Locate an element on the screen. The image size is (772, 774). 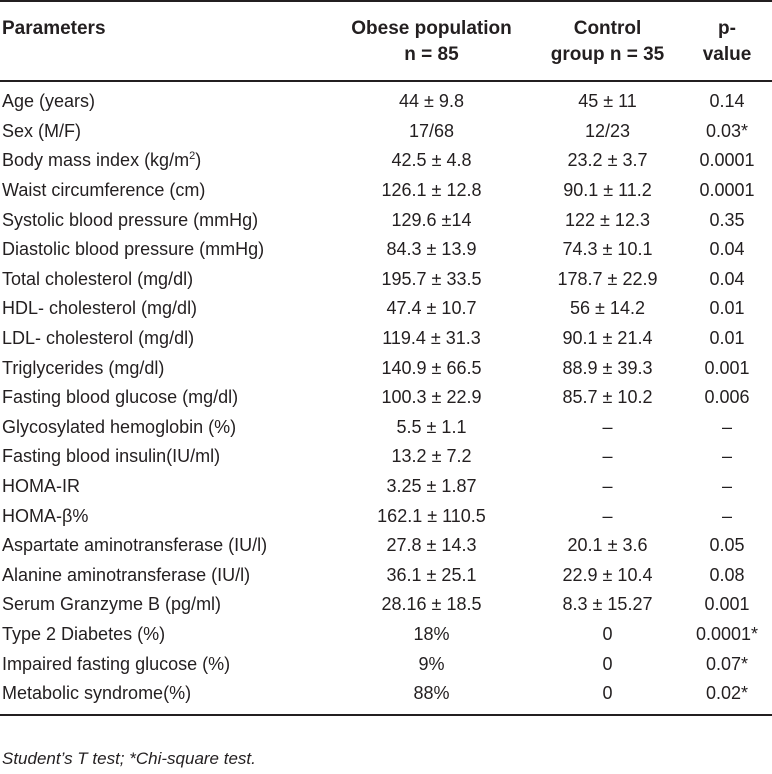
parameter-cell: HOMA-β% is located at coordinates (165, 516).